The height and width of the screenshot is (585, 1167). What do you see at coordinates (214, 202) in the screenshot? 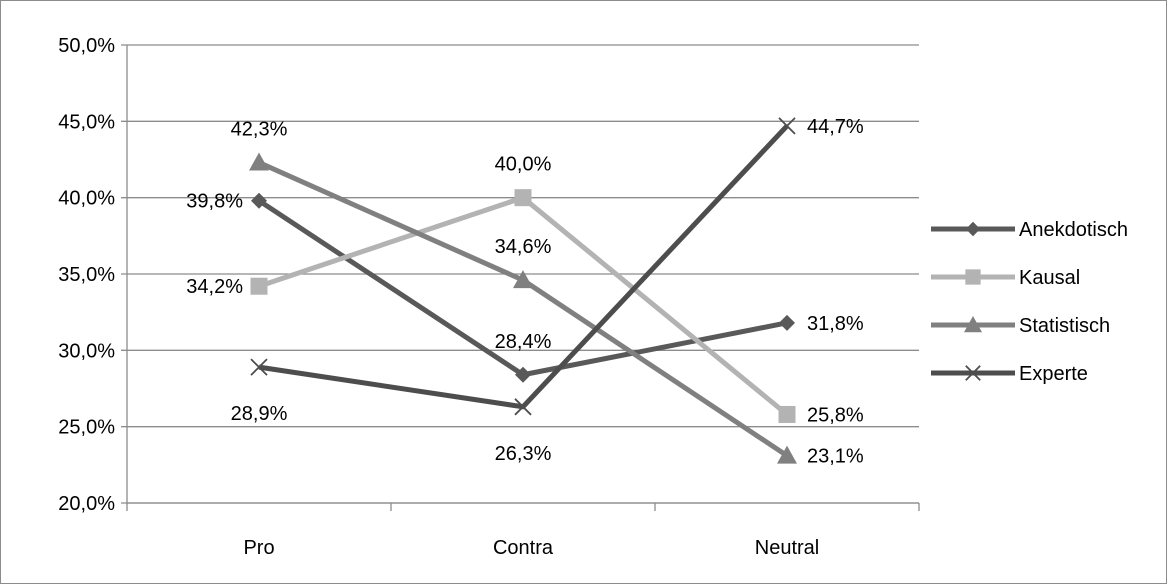
I see `data-label: 39,8%` at bounding box center [214, 202].